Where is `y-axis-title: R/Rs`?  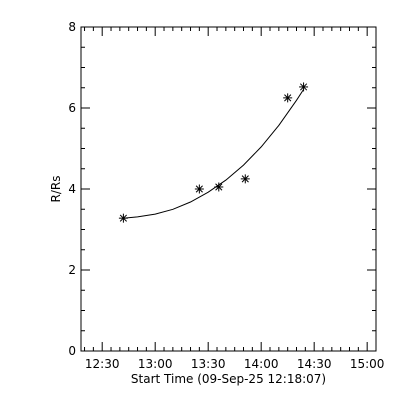 y-axis-title: R/Rs is located at coordinates (56, 189).